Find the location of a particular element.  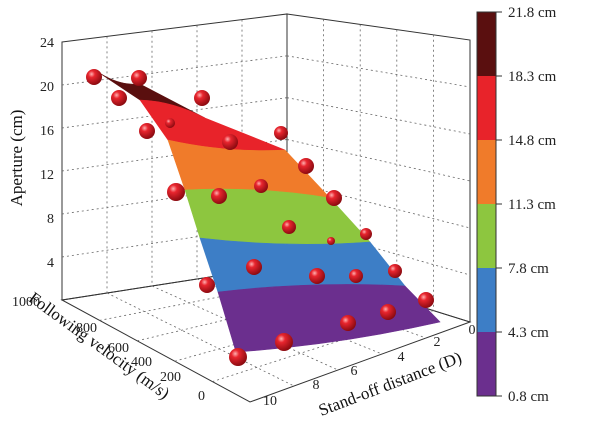

distance-axis-label: Stand-off distance (D) is located at coordinates (390, 384).